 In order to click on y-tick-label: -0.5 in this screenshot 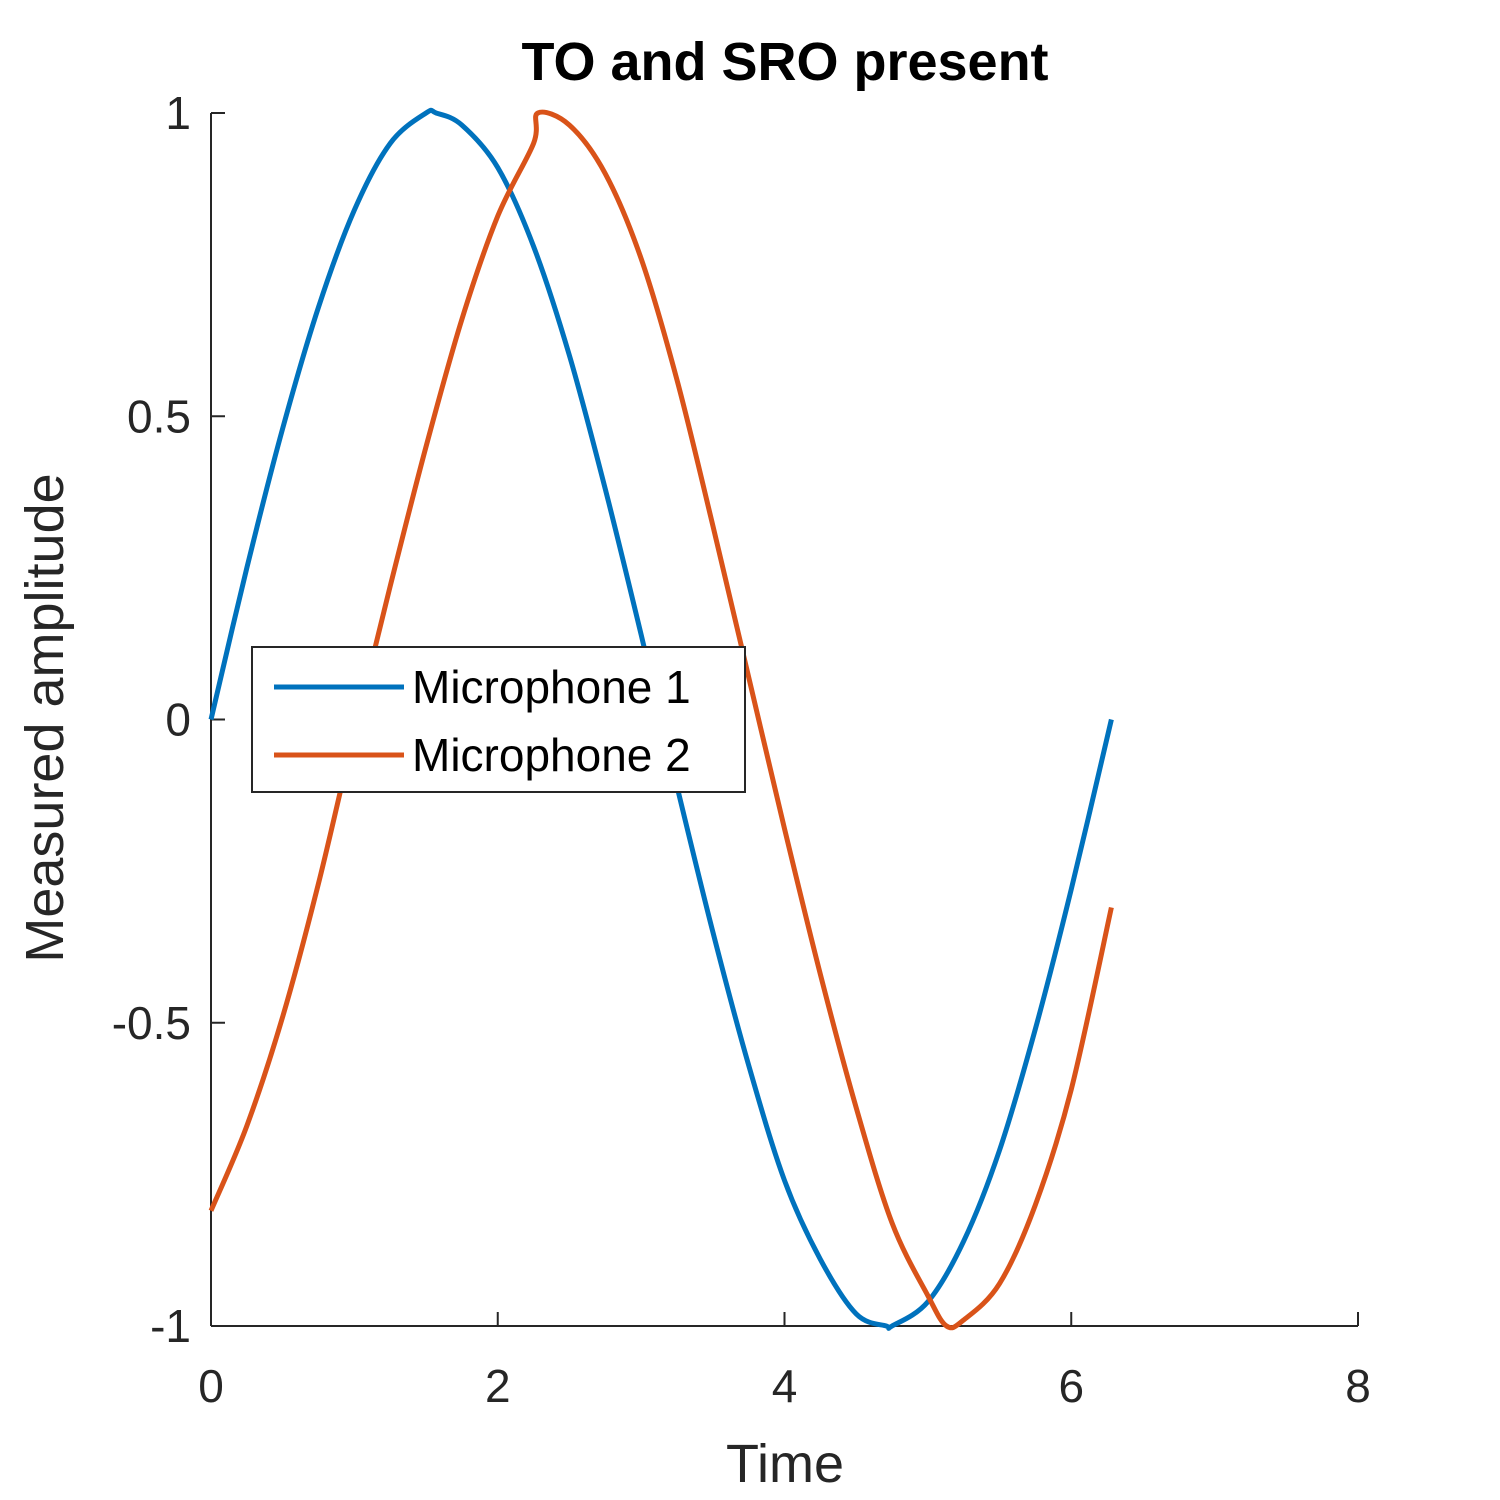, I will do `click(151, 1023)`.